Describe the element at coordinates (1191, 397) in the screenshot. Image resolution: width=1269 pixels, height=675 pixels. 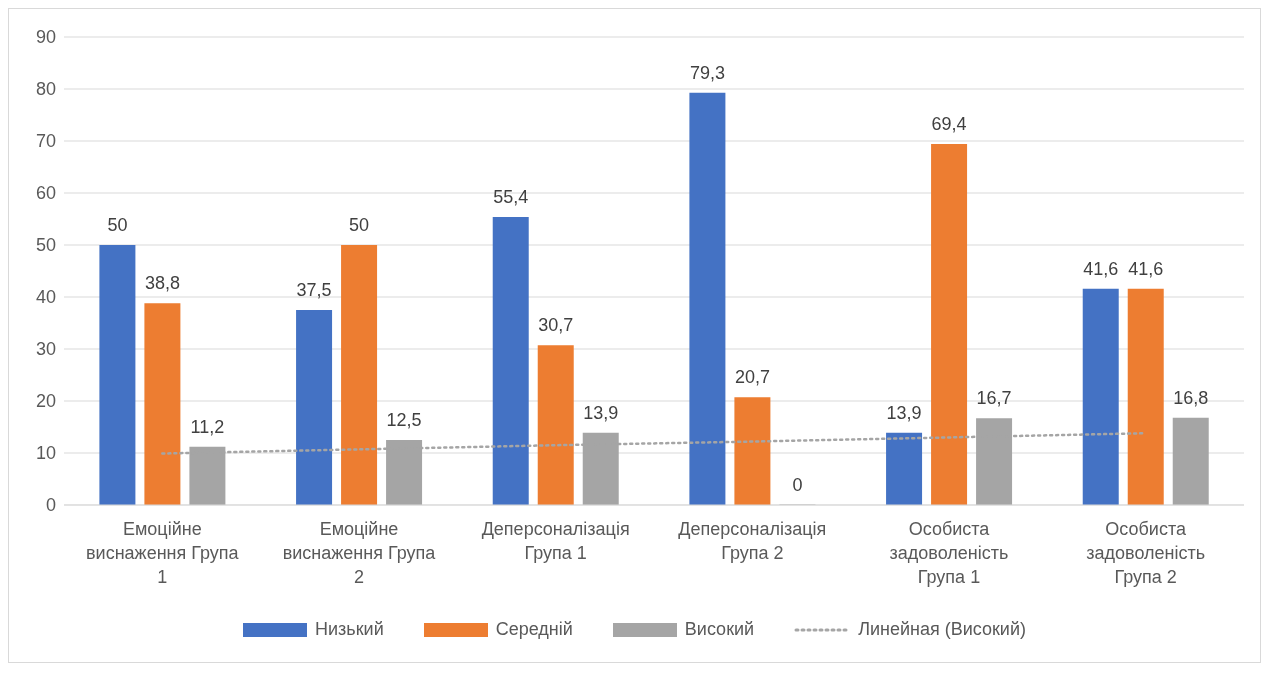
I see `data-label: 16,8` at that location.